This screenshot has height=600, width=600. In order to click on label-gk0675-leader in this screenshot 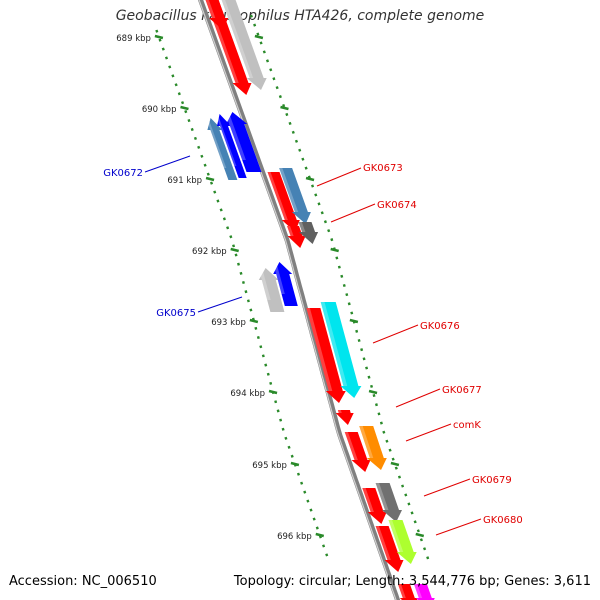, I will do `click(220, 304)`.